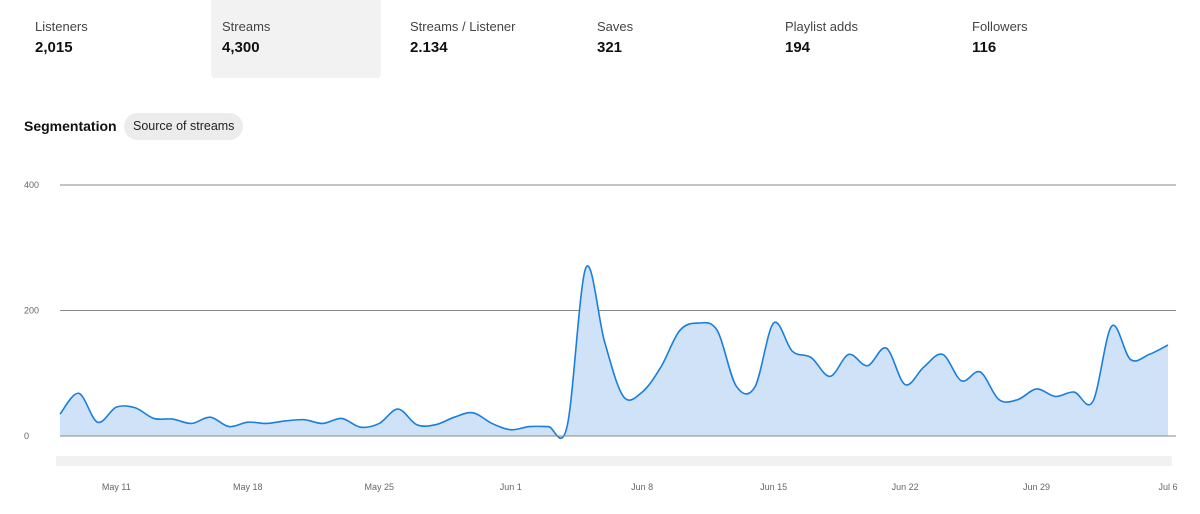 This screenshot has width=1200, height=514. I want to click on stat-value: 2.134, so click(429, 47).